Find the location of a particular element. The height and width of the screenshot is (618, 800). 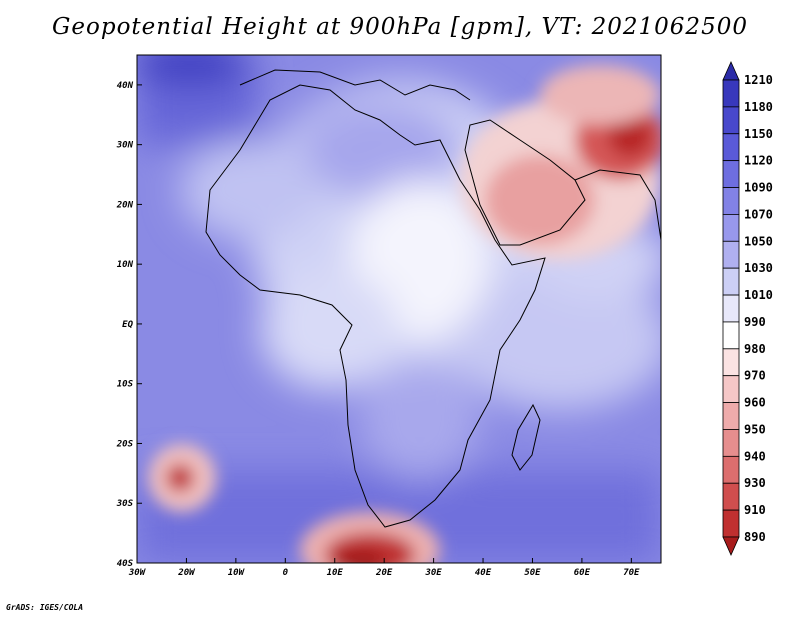

y-tick-label: 20S is located at coordinates (125, 444).